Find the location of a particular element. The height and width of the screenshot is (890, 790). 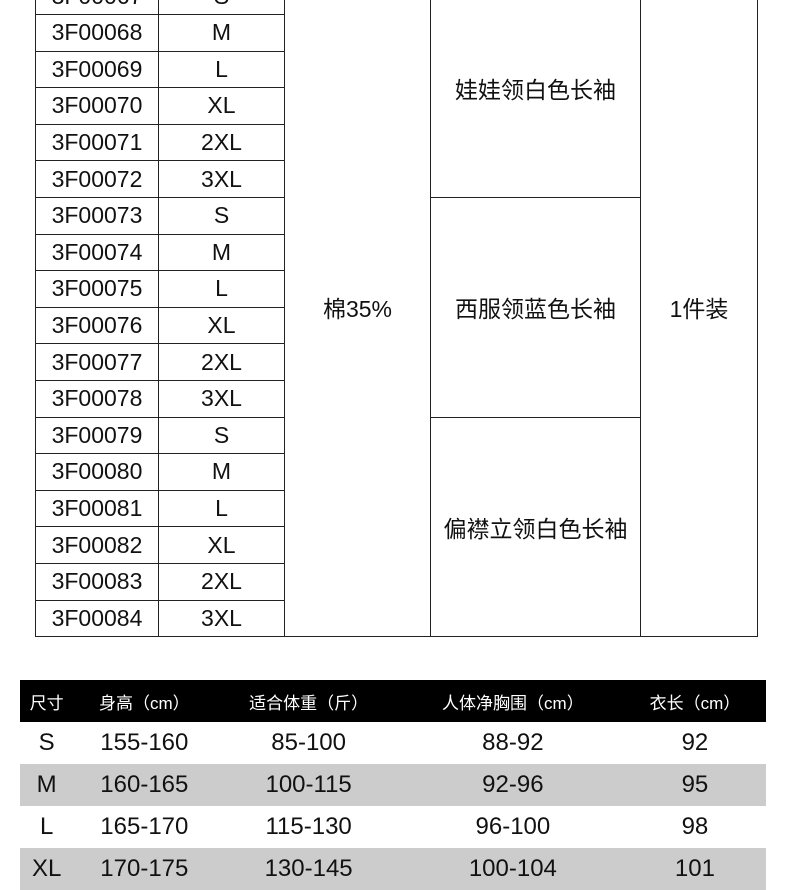

size-cell: 101 is located at coordinates (694, 869).